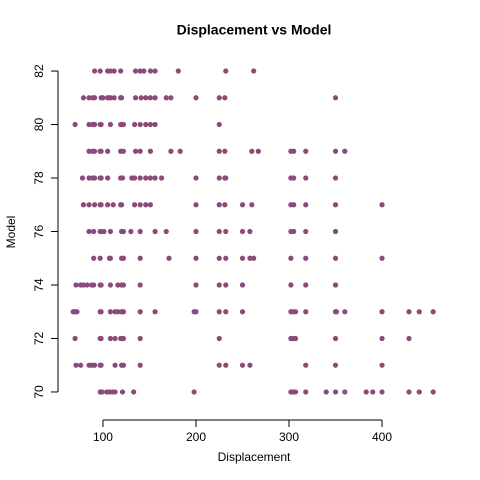 The height and width of the screenshot is (480, 480). What do you see at coordinates (103, 437) in the screenshot?
I see `x-tick-label: 100` at bounding box center [103, 437].